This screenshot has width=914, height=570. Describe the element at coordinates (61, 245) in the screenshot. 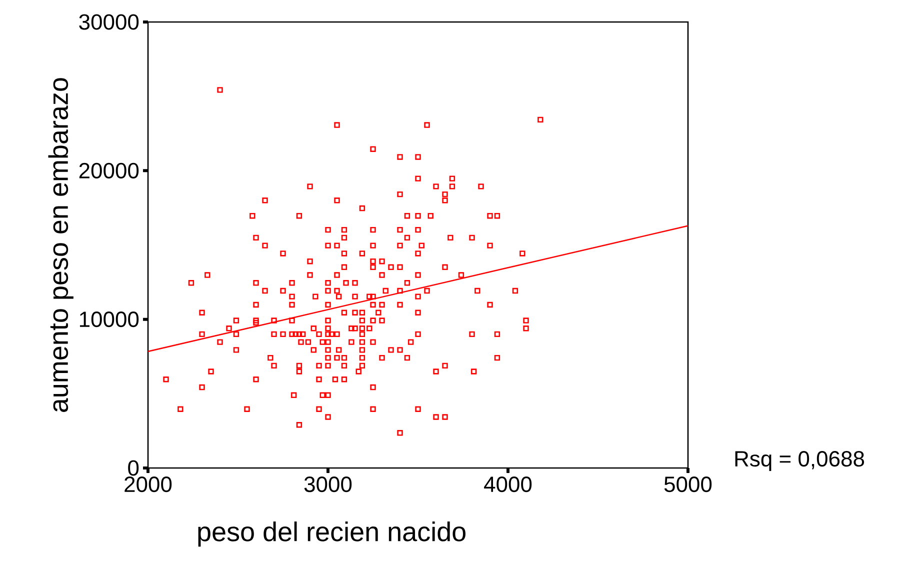

I see `y-axis-title: aumento peso en embarazo` at that location.